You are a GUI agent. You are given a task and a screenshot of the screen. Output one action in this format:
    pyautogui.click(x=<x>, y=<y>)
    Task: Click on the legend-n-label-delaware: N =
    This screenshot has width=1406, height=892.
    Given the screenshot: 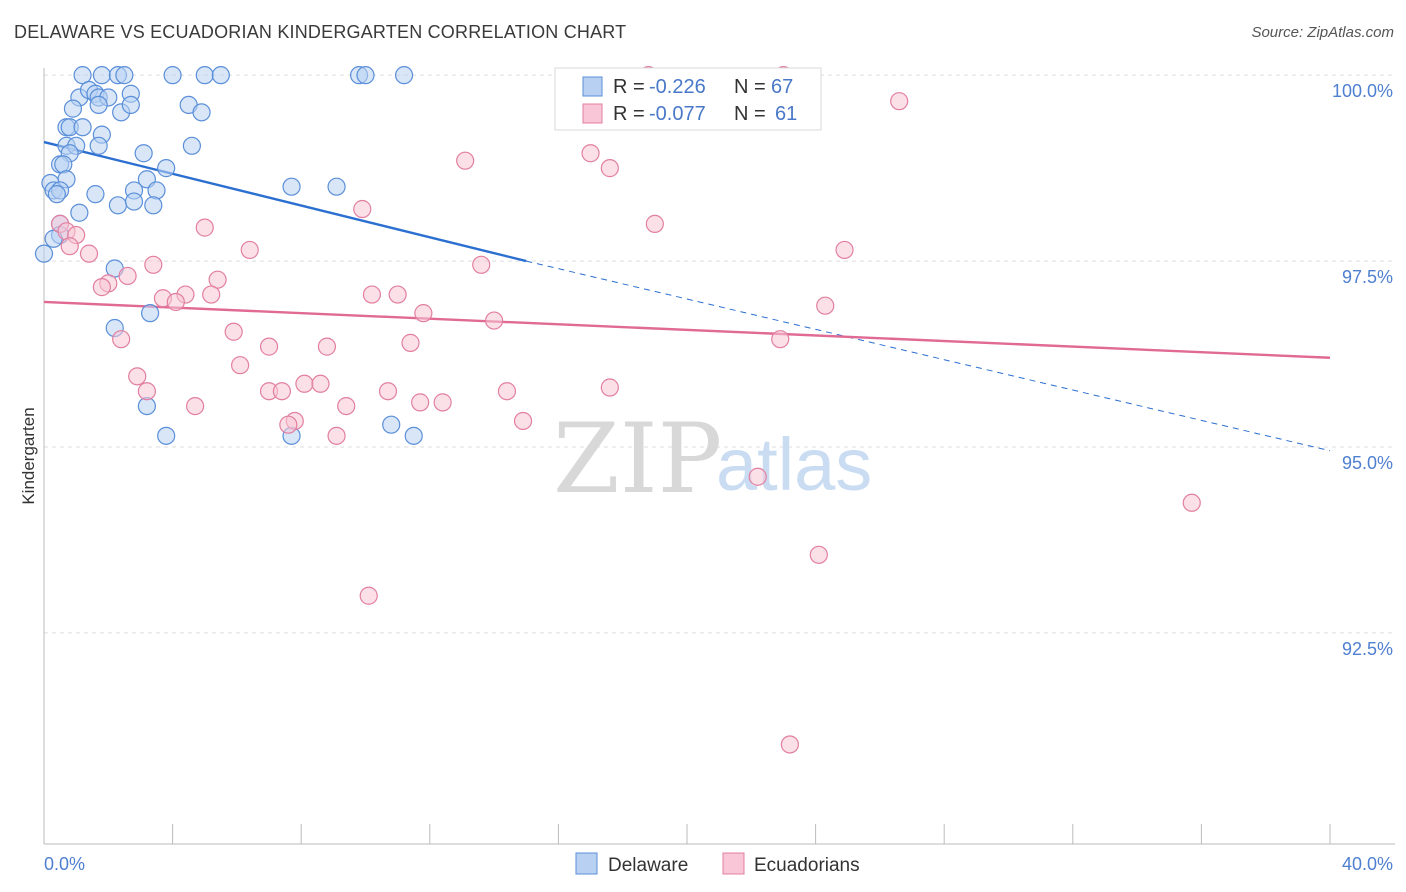 What is the action you would take?
    pyautogui.click(x=750, y=87)
    